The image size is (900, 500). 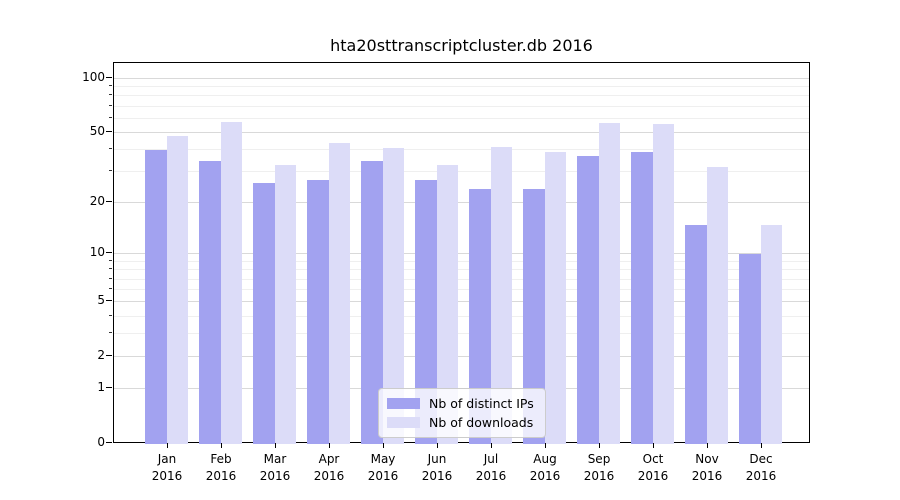 What do you see at coordinates (97, 131) in the screenshot?
I see `y-axis-tick-label: 50` at bounding box center [97, 131].